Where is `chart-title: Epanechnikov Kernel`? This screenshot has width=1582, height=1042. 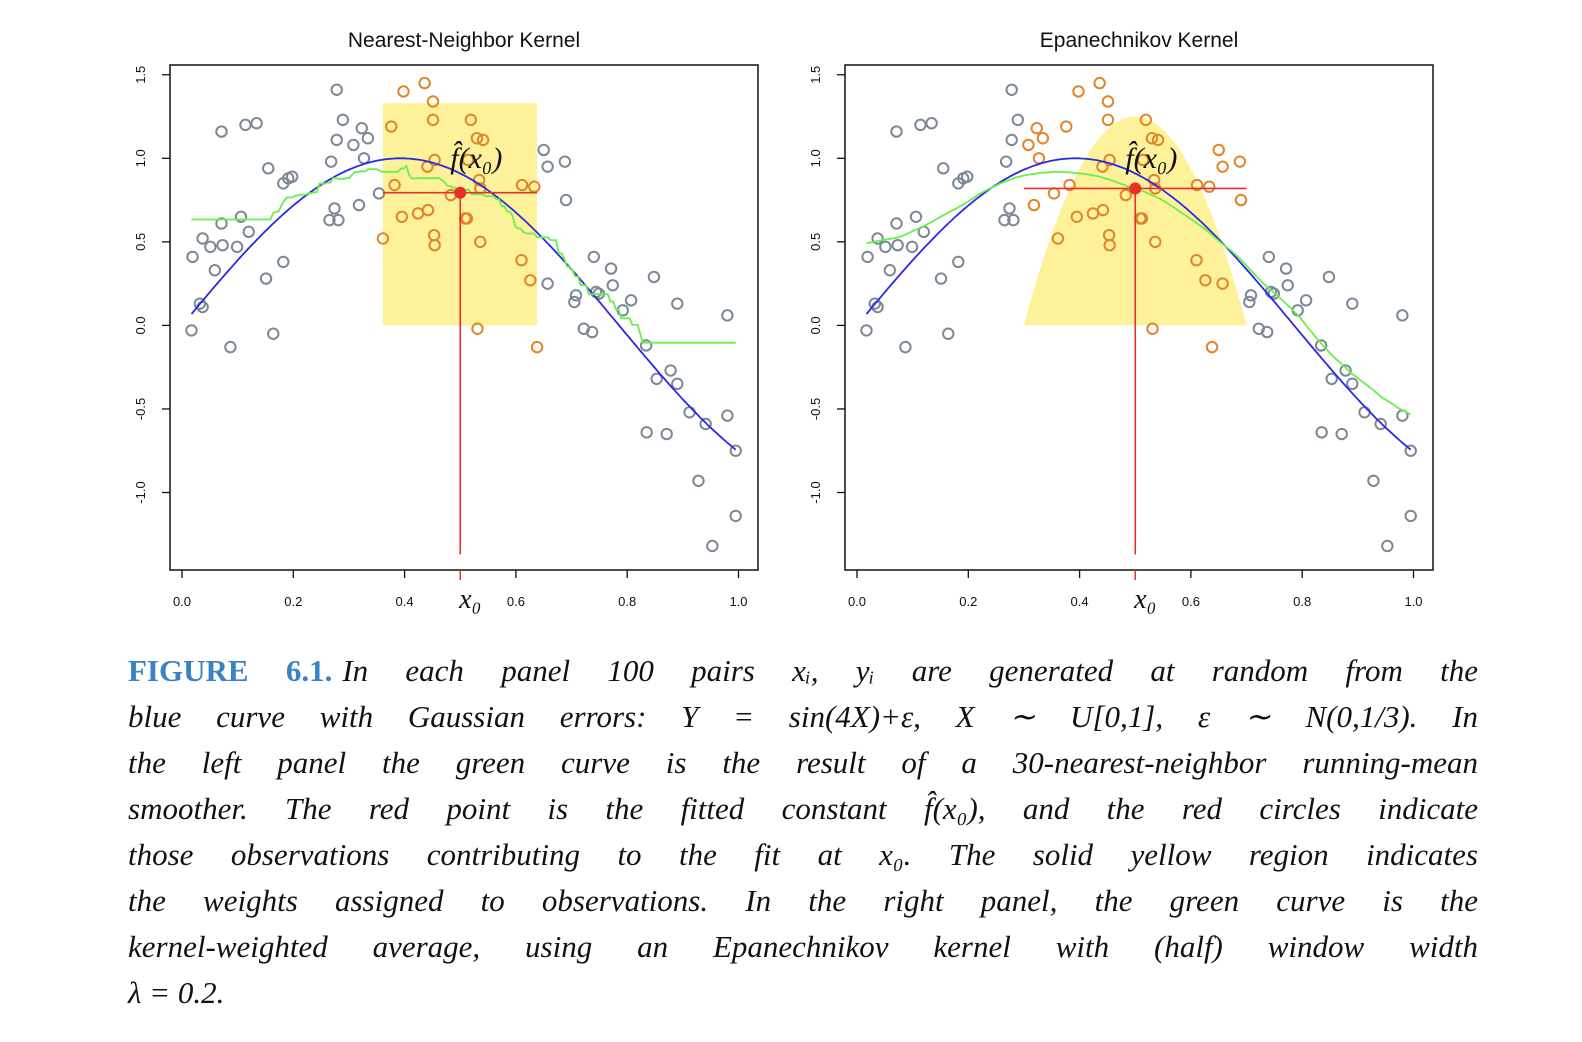
chart-title: Epanechnikov Kernel is located at coordinates (1139, 40).